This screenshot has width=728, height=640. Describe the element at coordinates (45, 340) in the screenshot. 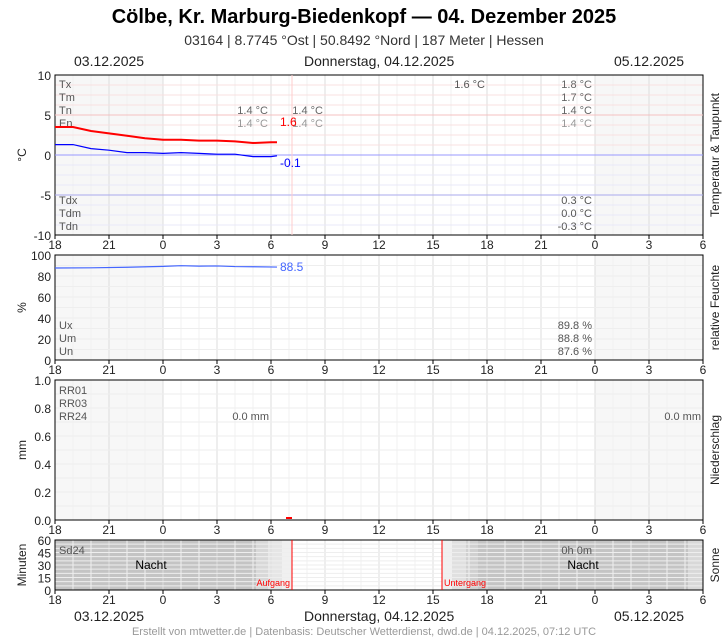

I see `y-tick-label: 20` at that location.